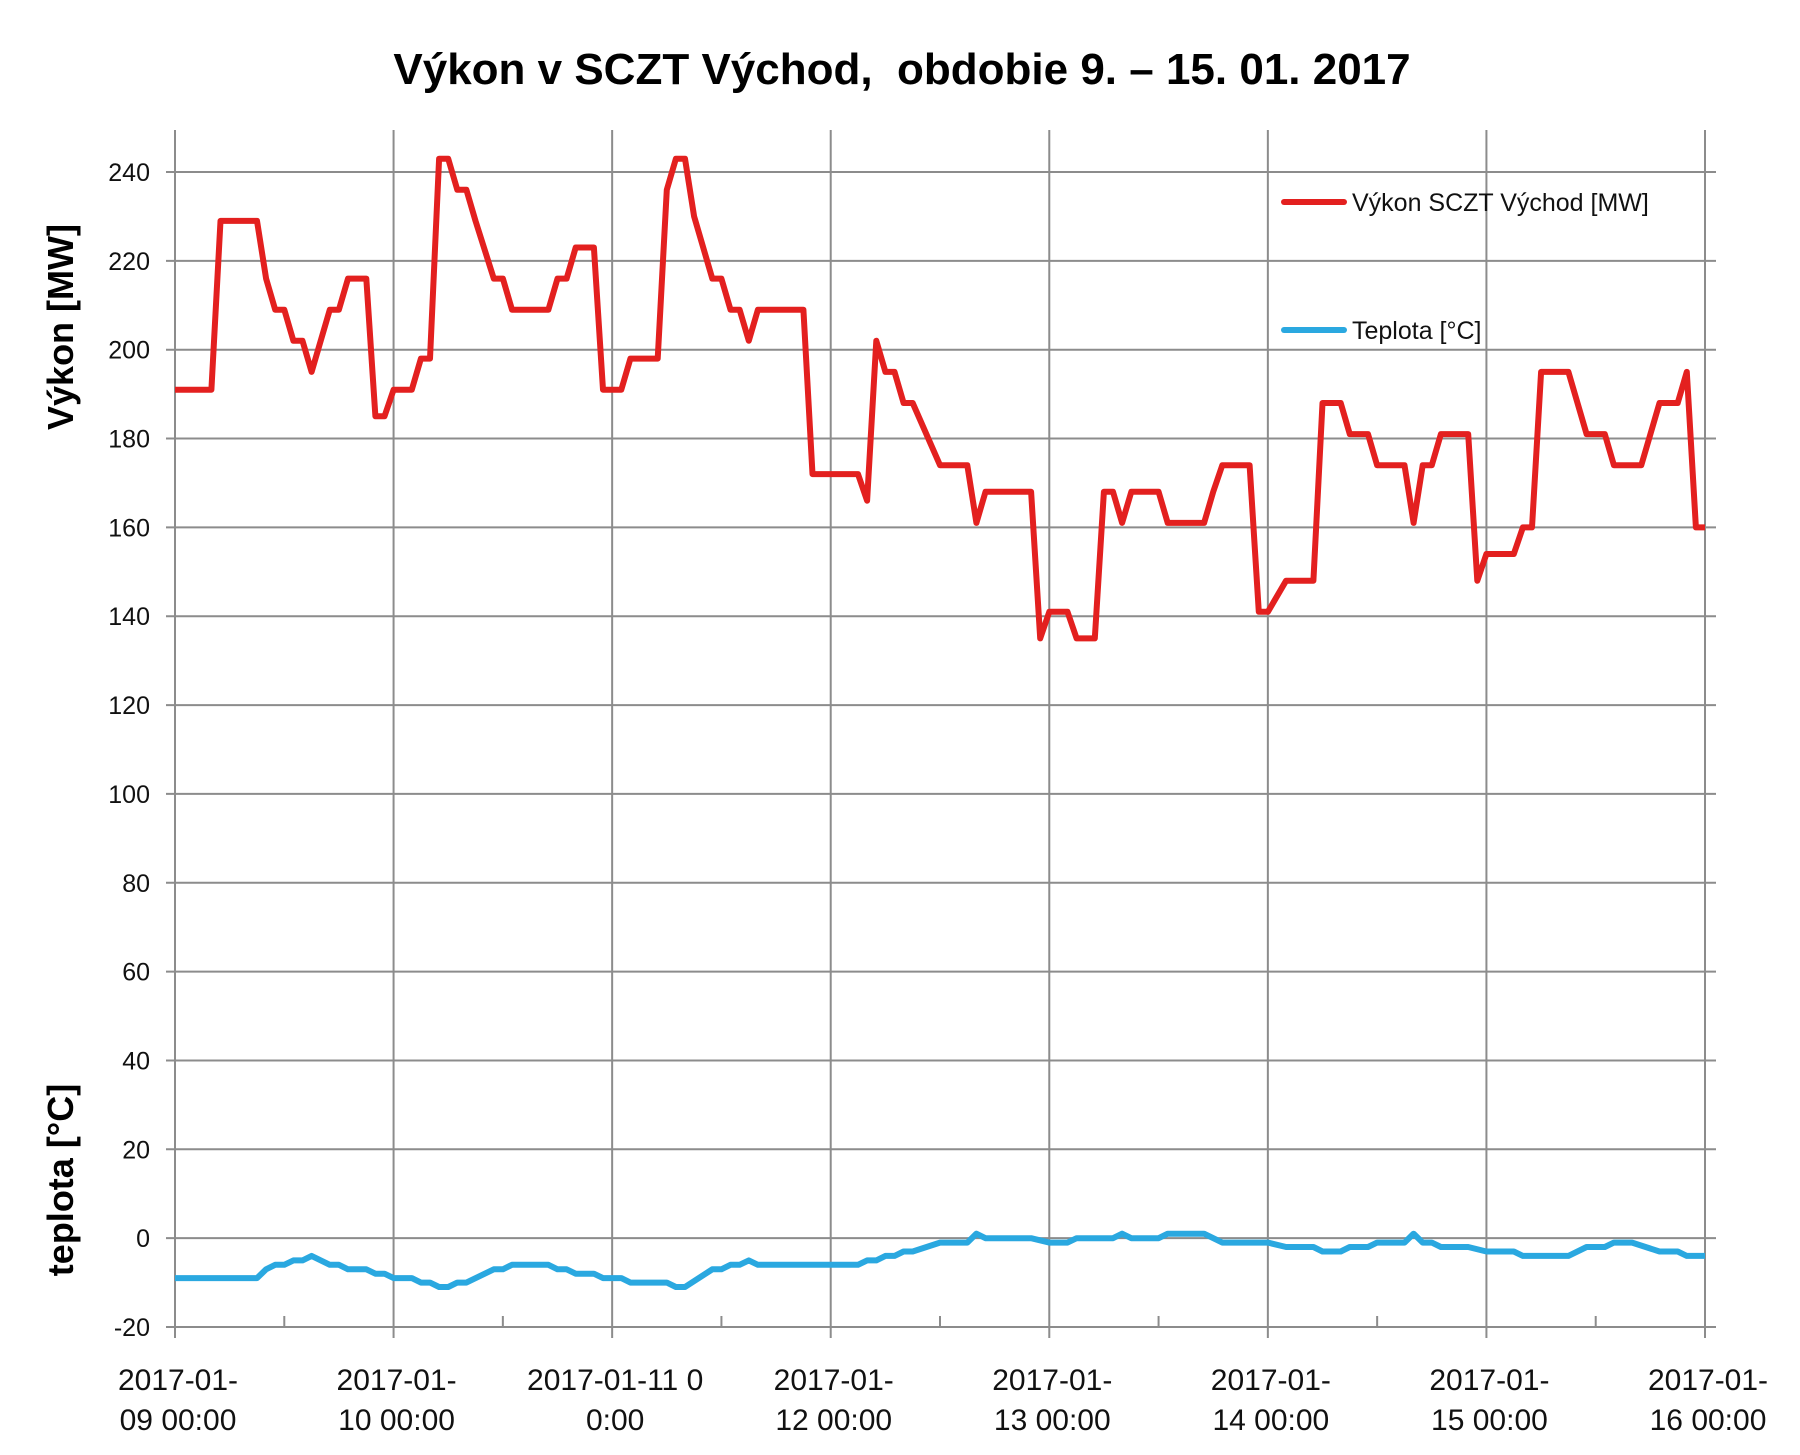 Image resolution: width=1800 pixels, height=1455 pixels. Describe the element at coordinates (1500, 203) in the screenshot. I see `legend-label-power: Výkon SCZT Východ [MW]` at that location.